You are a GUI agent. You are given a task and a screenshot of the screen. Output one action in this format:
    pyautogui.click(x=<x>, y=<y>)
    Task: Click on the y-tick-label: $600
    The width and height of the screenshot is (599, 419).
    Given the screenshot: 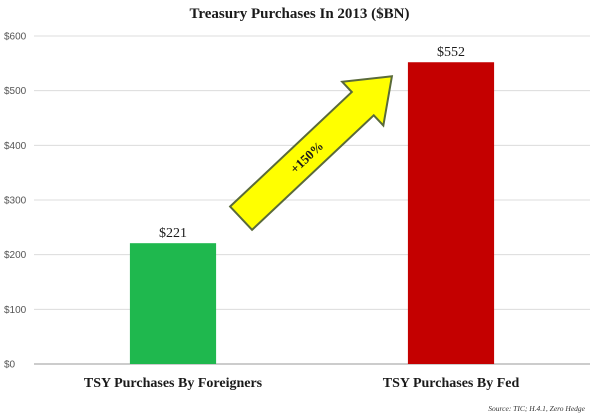 What is the action you would take?
    pyautogui.click(x=15, y=37)
    